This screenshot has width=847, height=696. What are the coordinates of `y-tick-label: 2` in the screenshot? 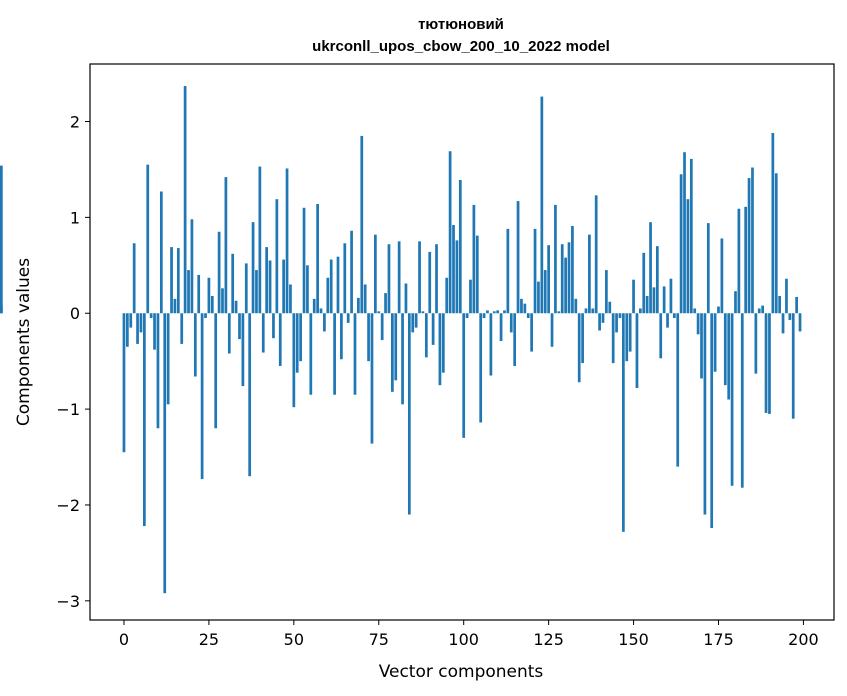 It's located at (75, 122).